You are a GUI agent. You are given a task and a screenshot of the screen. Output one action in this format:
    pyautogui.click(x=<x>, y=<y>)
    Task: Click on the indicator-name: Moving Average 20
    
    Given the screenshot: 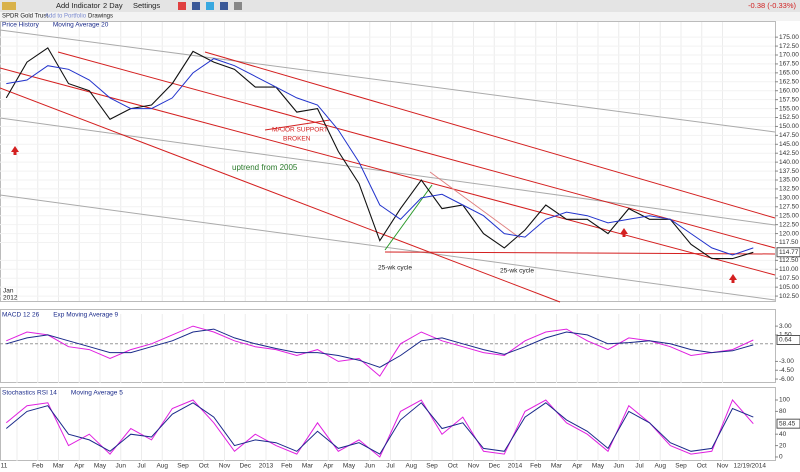 What is the action you would take?
    pyautogui.click(x=81, y=25)
    